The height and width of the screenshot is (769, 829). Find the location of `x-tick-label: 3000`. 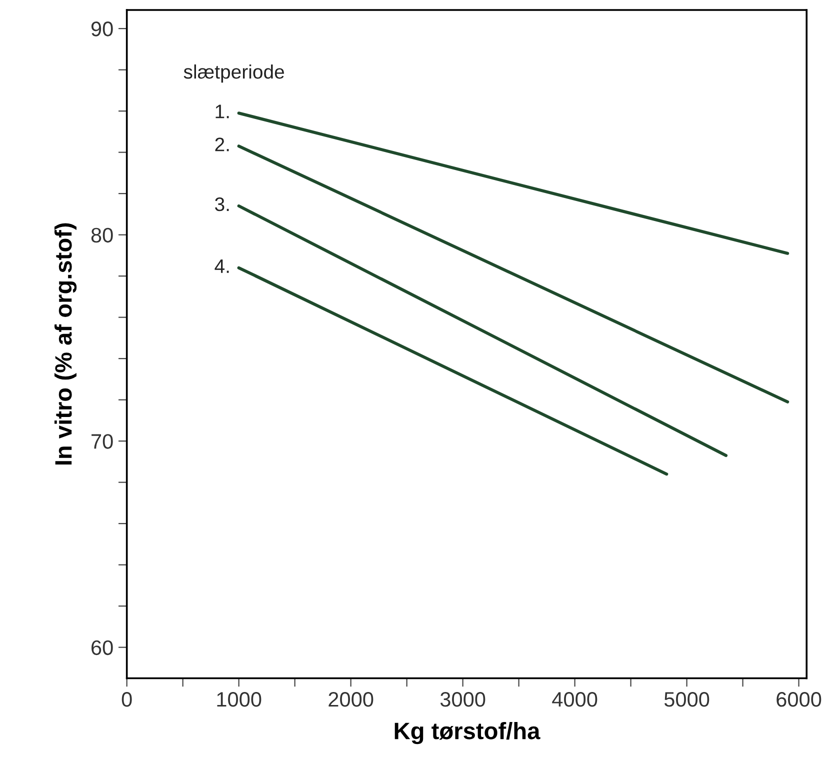

x-tick-label: 3000 is located at coordinates (463, 699).